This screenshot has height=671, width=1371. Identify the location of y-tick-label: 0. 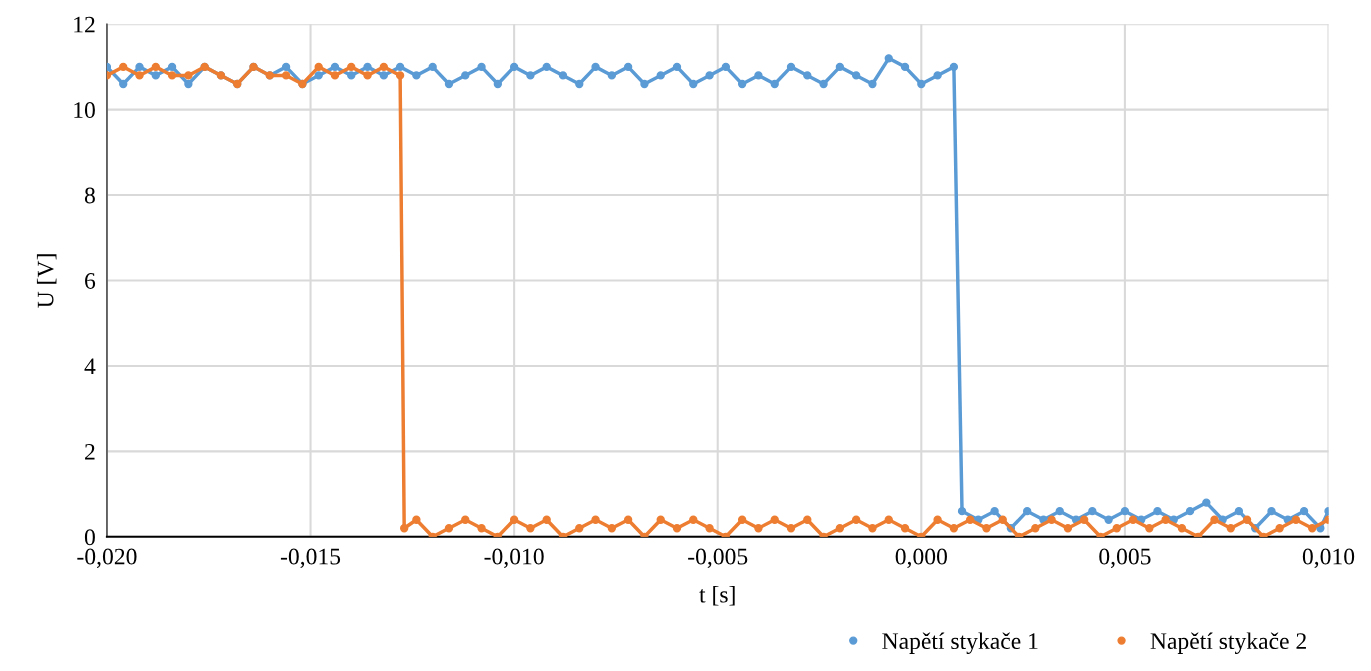
(89, 537).